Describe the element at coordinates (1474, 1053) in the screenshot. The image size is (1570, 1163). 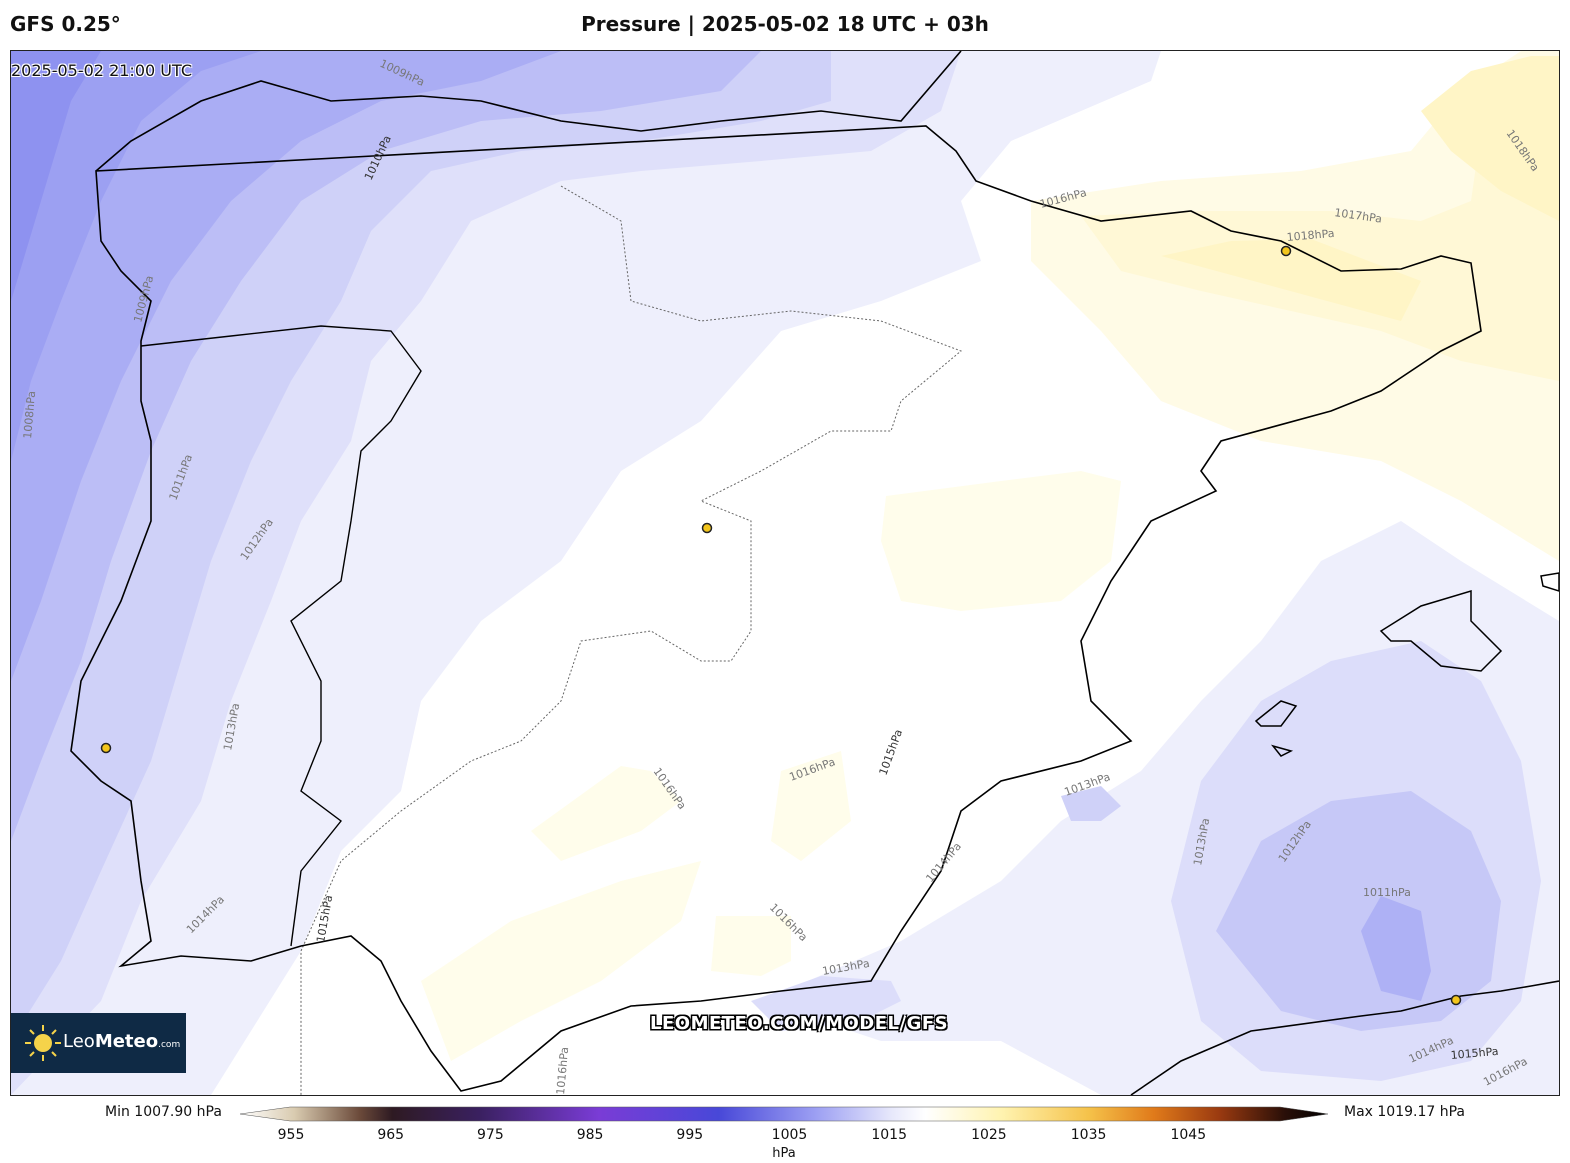
I see `isobar-label: 1015hPa` at that location.